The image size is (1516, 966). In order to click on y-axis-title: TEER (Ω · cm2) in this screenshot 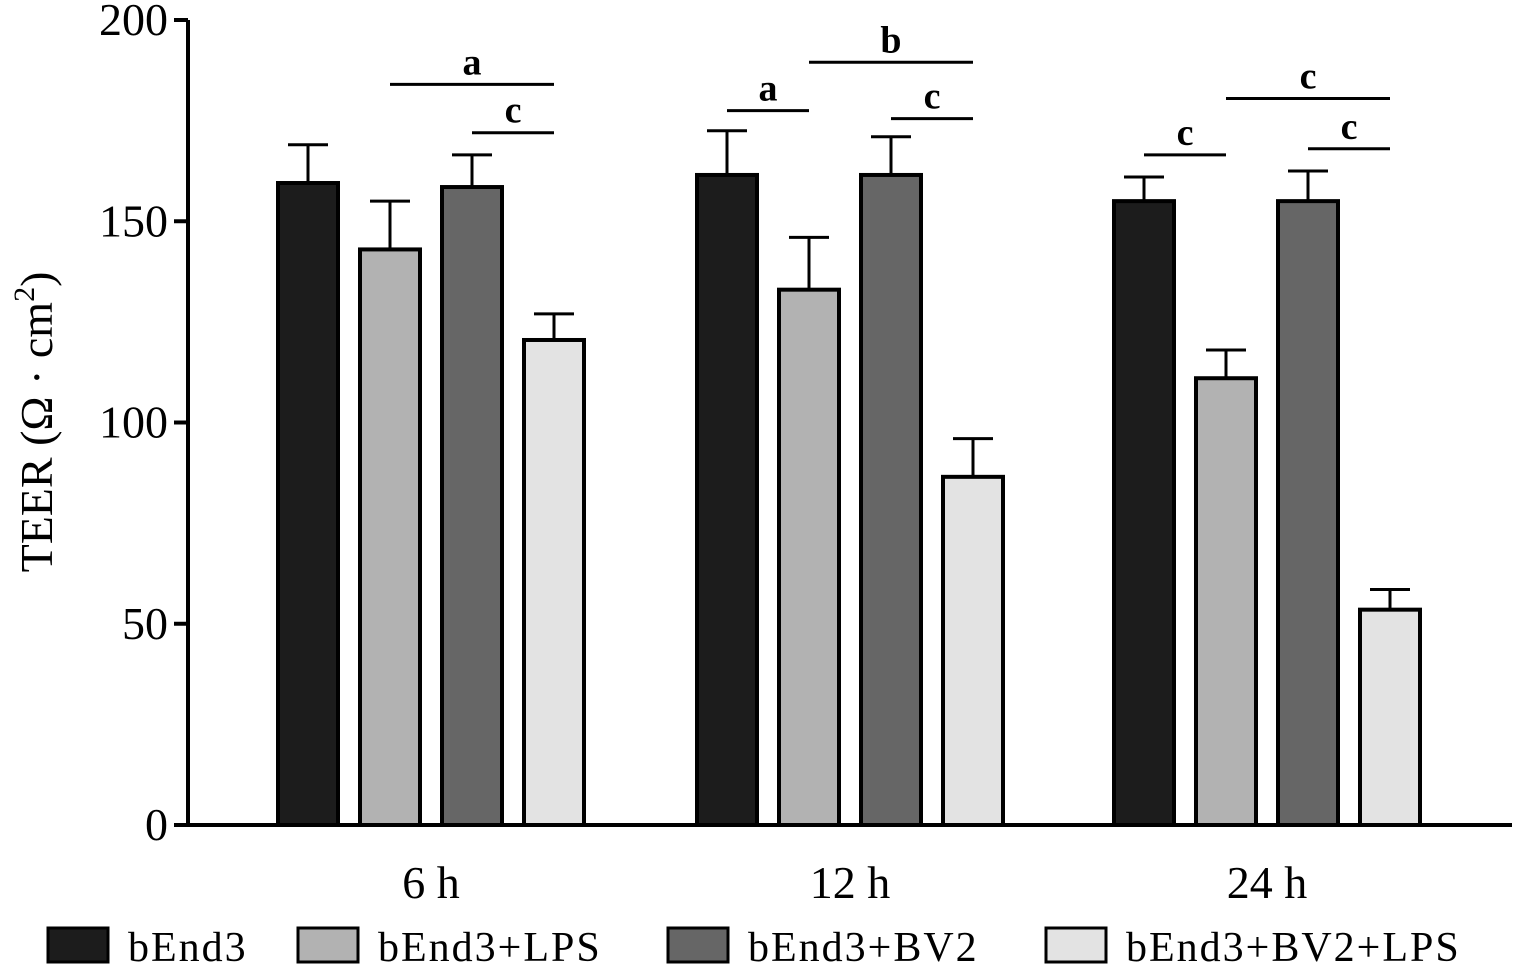, I will do `click(35, 422)`.